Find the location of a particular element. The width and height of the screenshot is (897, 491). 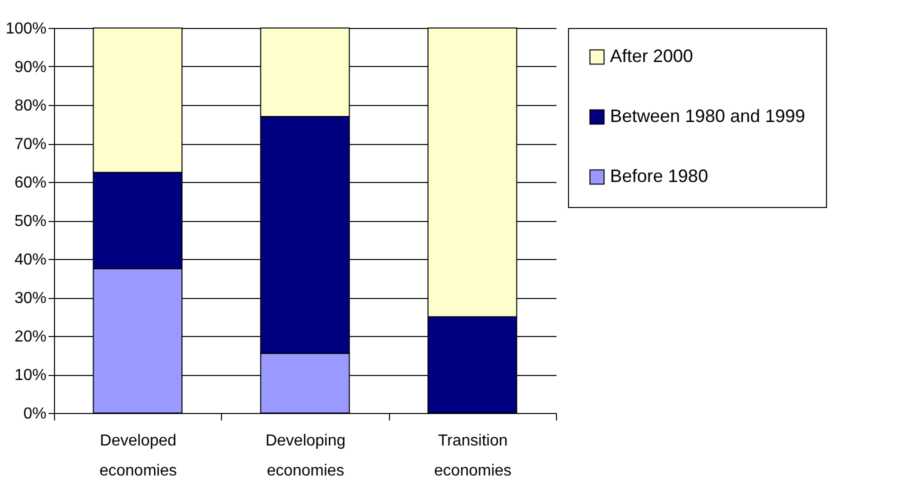

y-tick-label: 20% is located at coordinates (30, 337).